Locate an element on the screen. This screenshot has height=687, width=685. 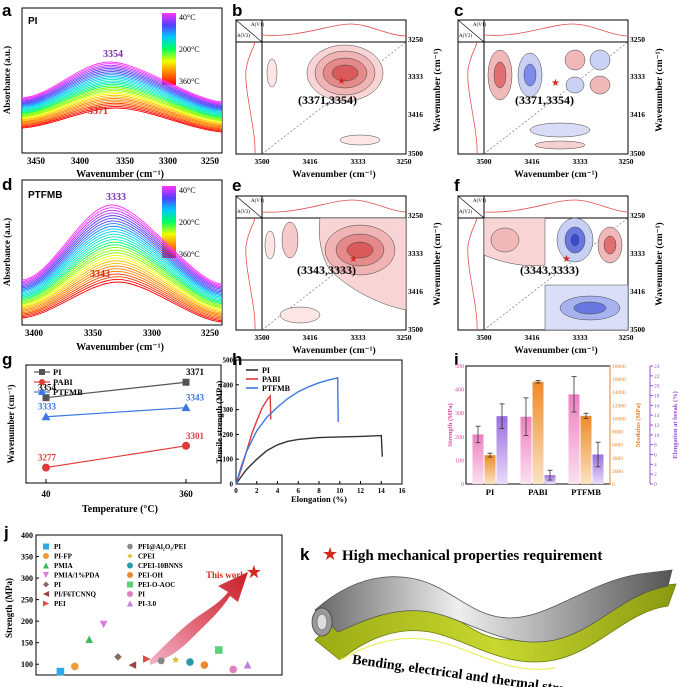
panel-e-side-spectrum is located at coordinates (250, 274).